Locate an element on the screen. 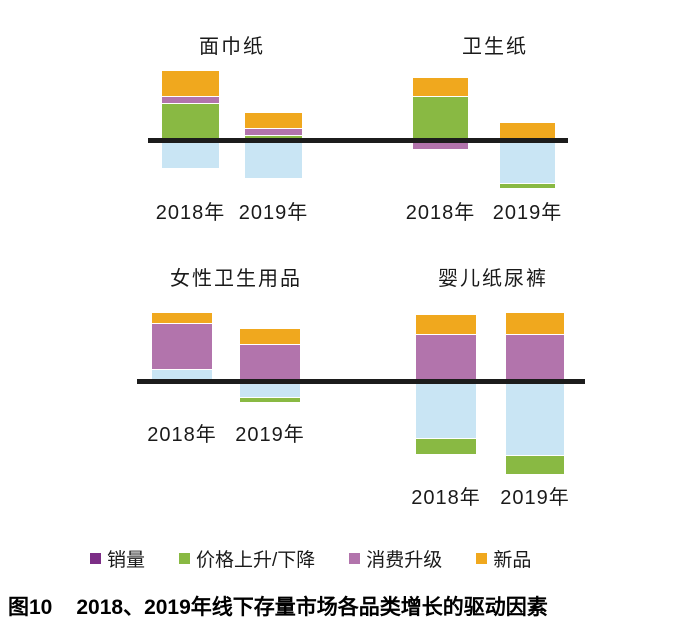 The image size is (700, 634). chart-title: 面巾纸 is located at coordinates (232, 47).